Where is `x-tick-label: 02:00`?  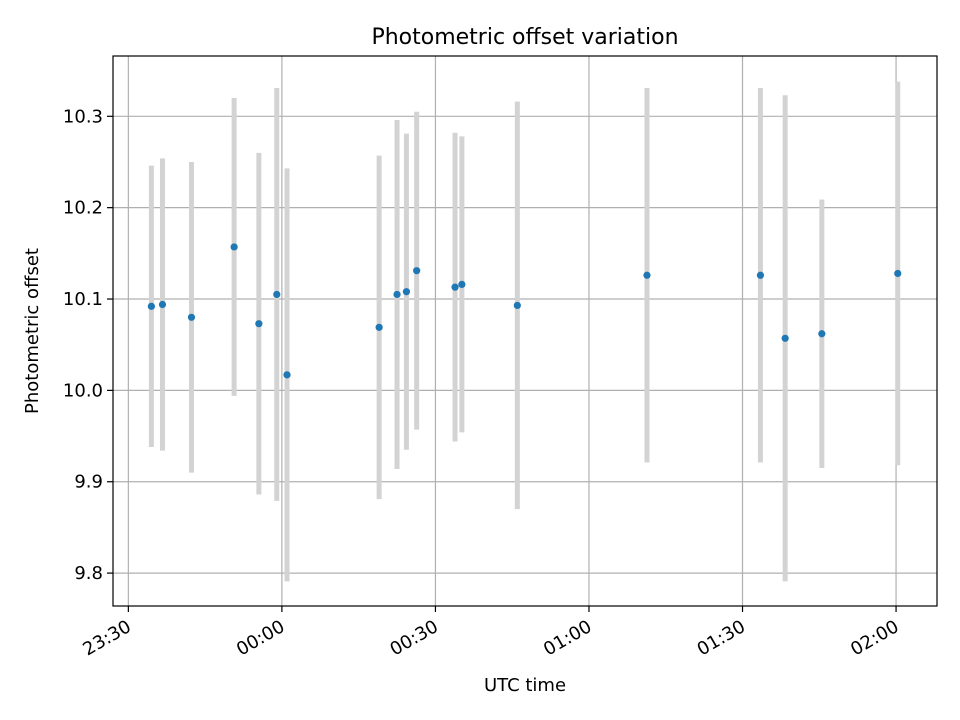
x-tick-label: 02:00 is located at coordinates (874, 638).